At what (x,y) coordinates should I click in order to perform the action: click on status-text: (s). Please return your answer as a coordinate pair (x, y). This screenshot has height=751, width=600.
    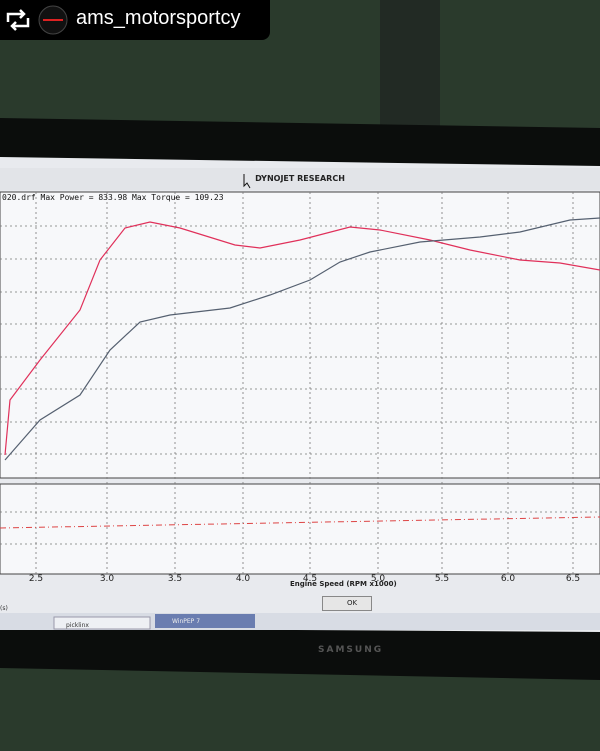
    Looking at the image, I should click on (4, 608).